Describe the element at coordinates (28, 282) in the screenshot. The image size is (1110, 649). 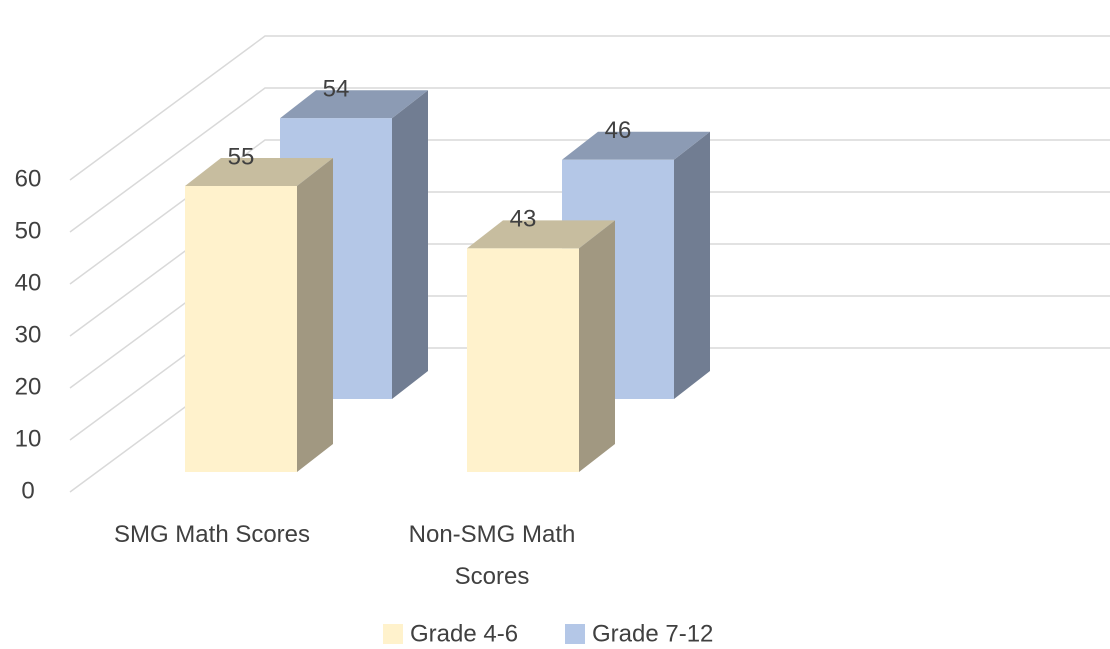
I see `y-tick-label: 40` at that location.